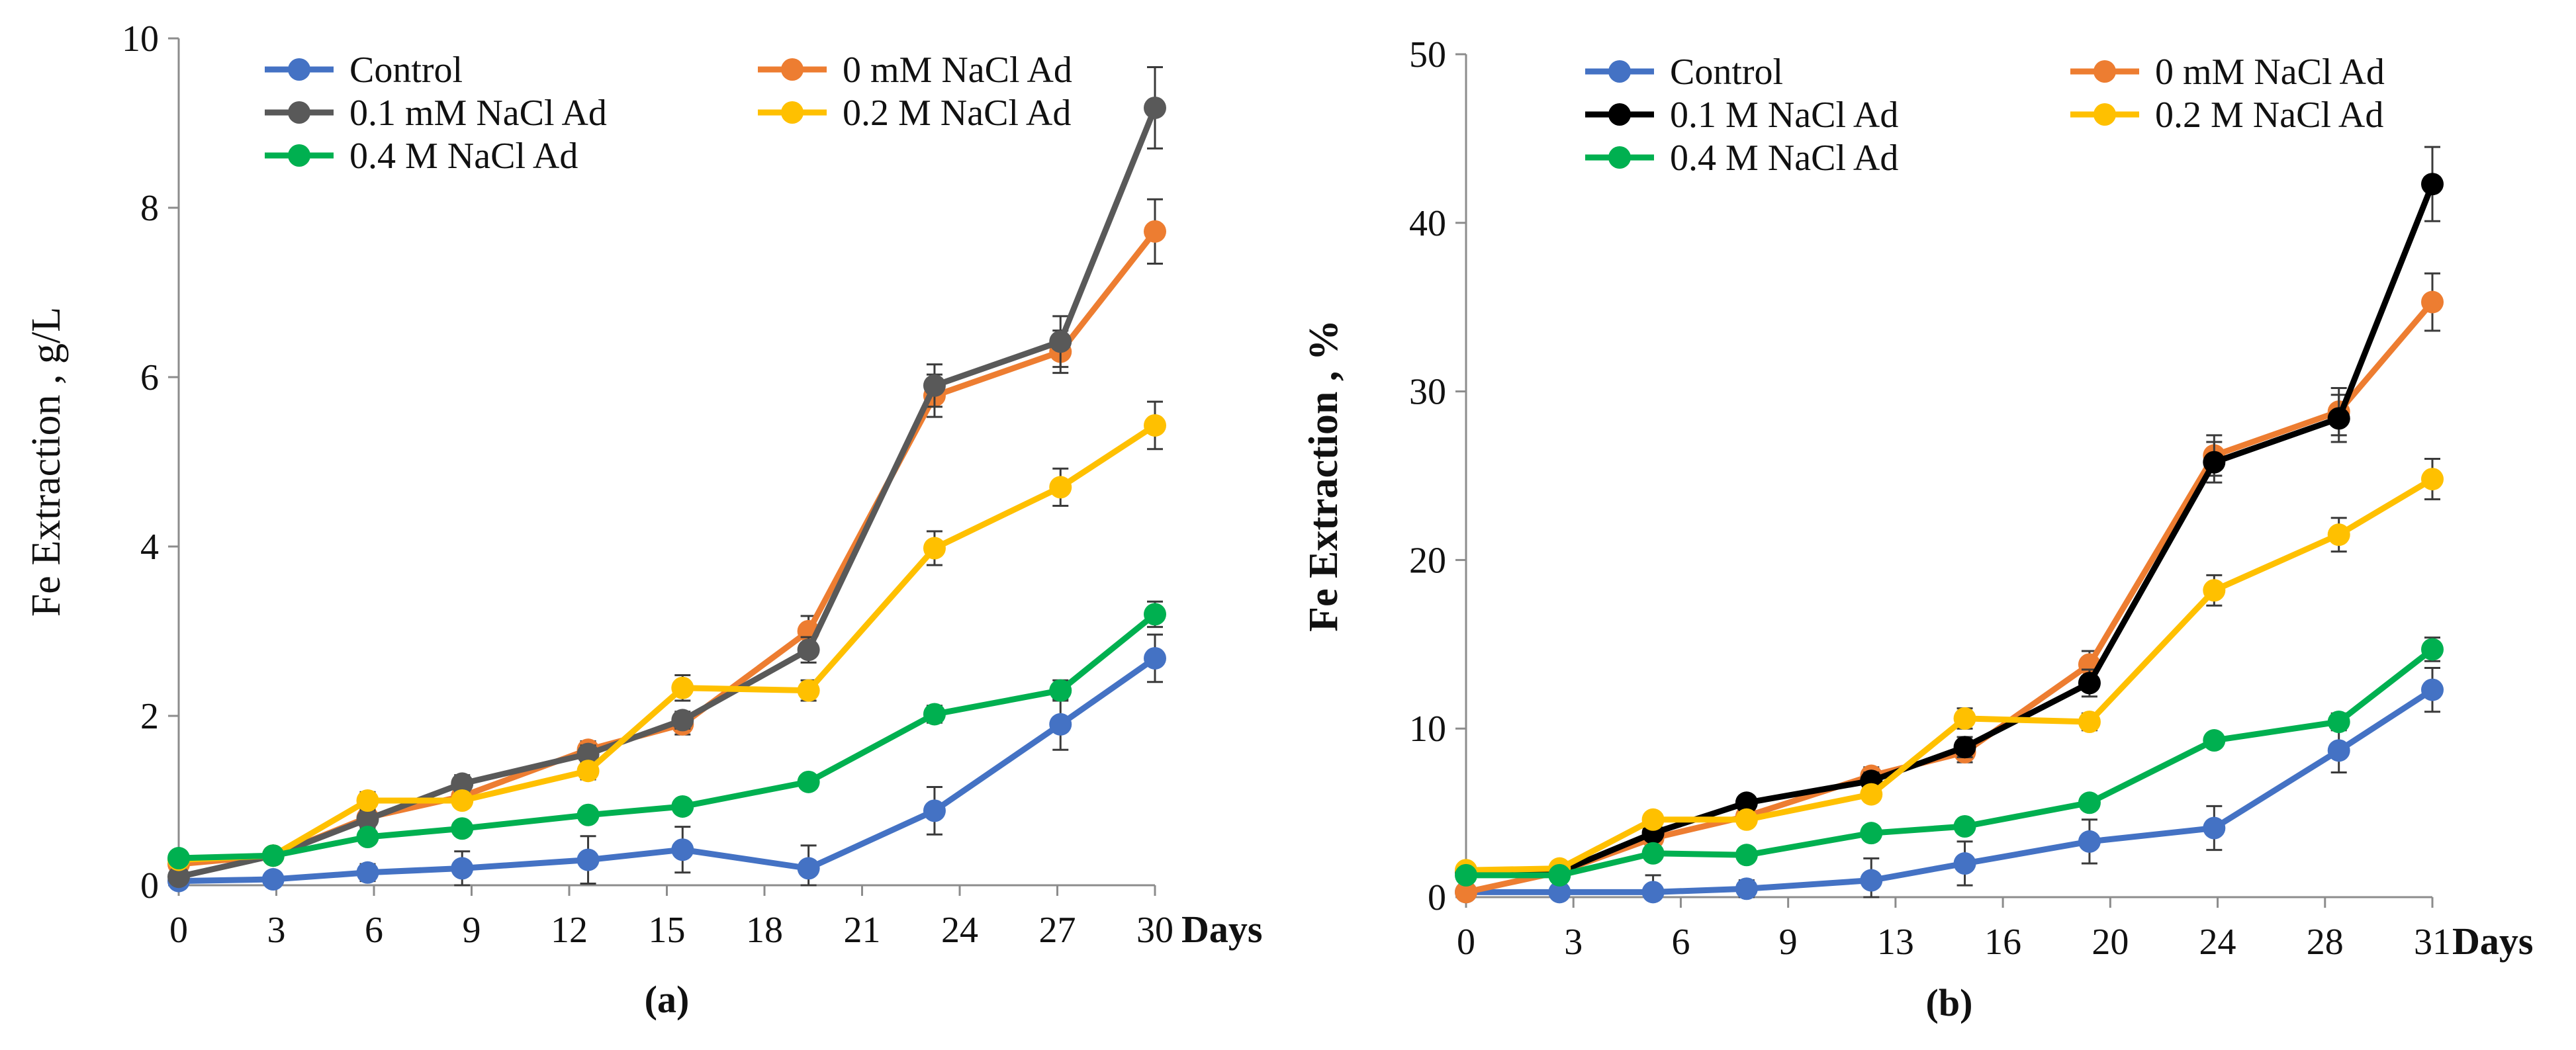 The image size is (2576, 1050). What do you see at coordinates (149, 377) in the screenshot?
I see `y-tick-label: 6` at bounding box center [149, 377].